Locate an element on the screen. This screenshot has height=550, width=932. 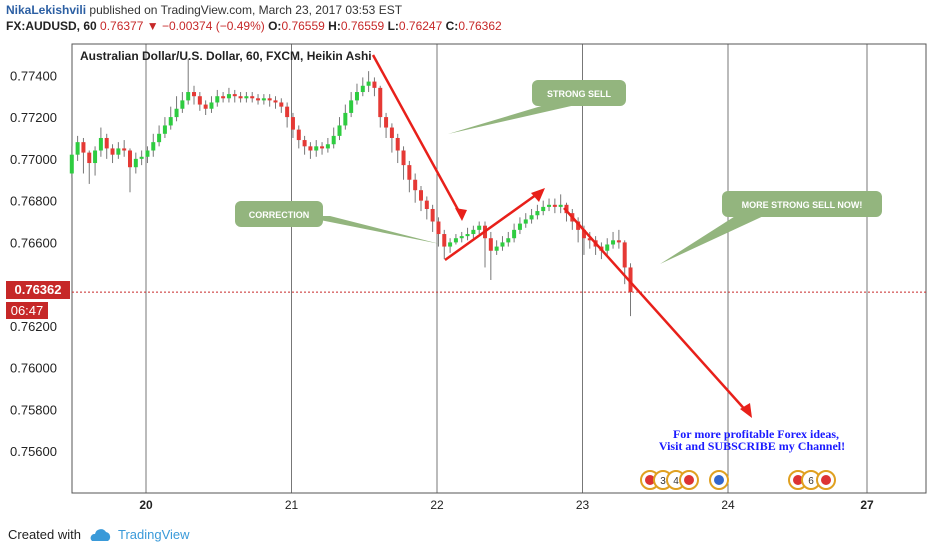
y-tick-label: 0.76600 is located at coordinates (33, 242).